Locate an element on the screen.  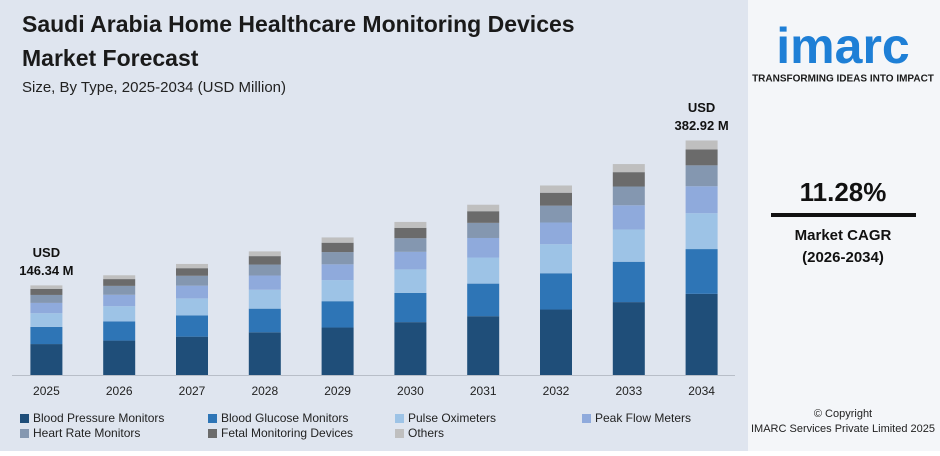
annotation: 382.92 M is located at coordinates (701, 125).